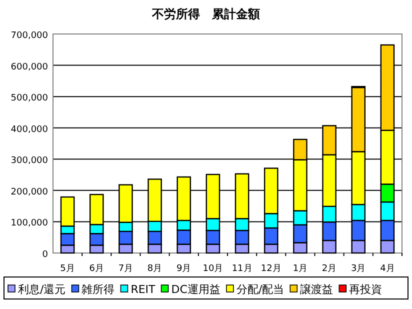 The width and height of the screenshot is (412, 309). What do you see at coordinates (329, 269) in the screenshot?
I see `x-tick-label: 2月` at bounding box center [329, 269].